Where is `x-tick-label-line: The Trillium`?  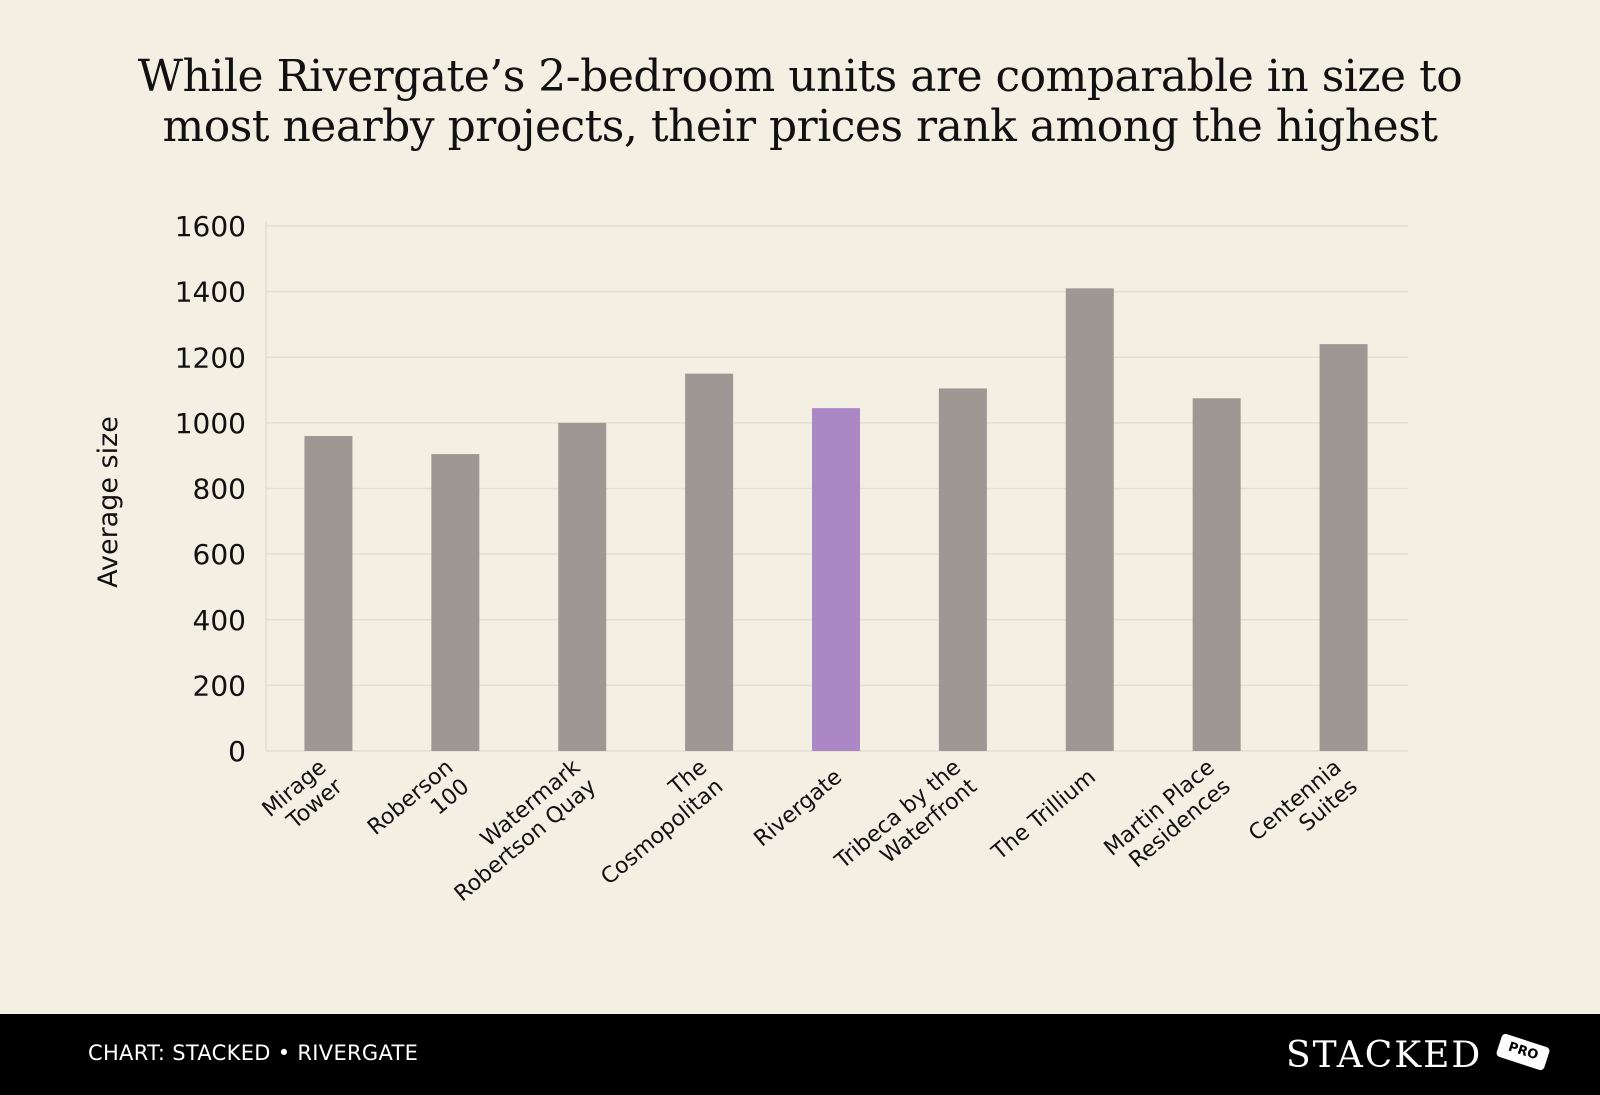
x-tick-label-line: The Trillium is located at coordinates (1044, 815).